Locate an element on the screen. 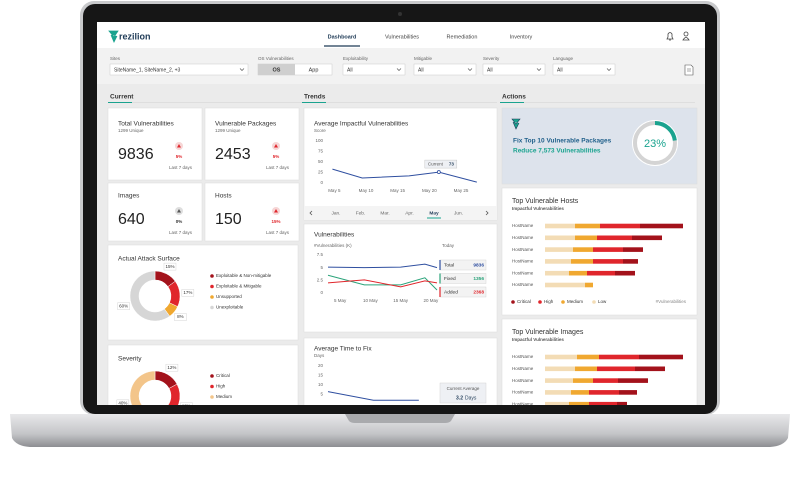 This screenshot has width=800, height=488. legend-label: Unexploitable is located at coordinates (230, 307).